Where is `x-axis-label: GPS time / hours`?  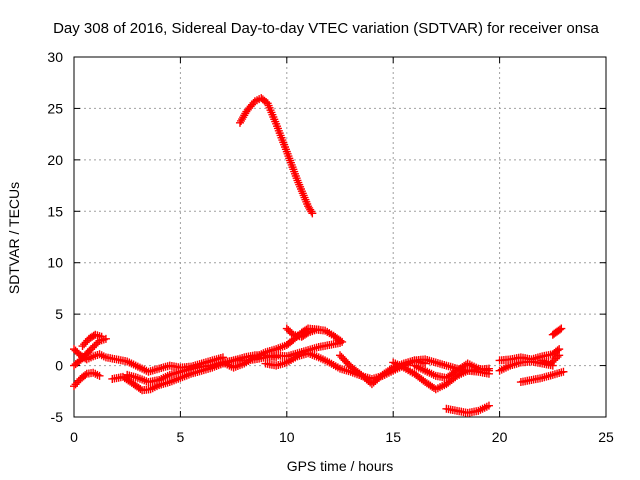 x-axis-label: GPS time / hours is located at coordinates (340, 466).